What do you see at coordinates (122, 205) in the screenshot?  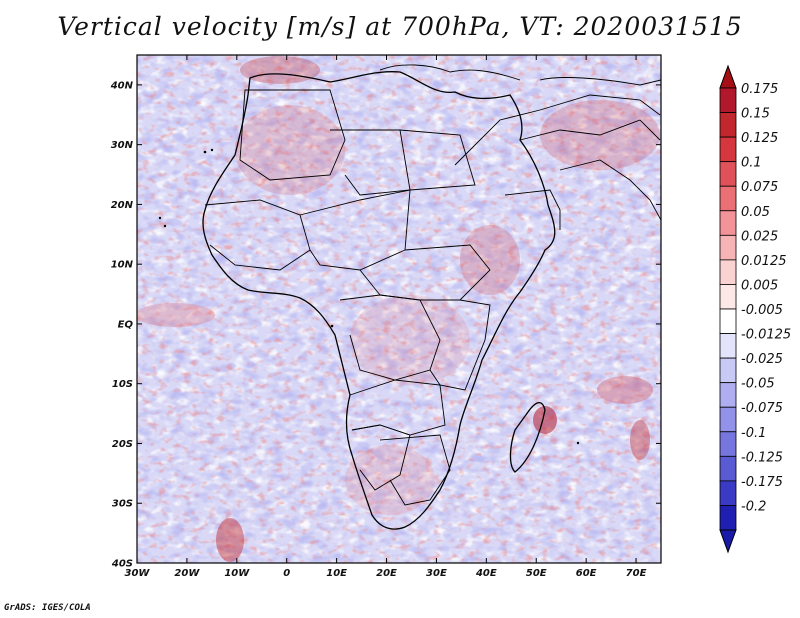 I see `y-tick-label: 20N` at bounding box center [122, 205].